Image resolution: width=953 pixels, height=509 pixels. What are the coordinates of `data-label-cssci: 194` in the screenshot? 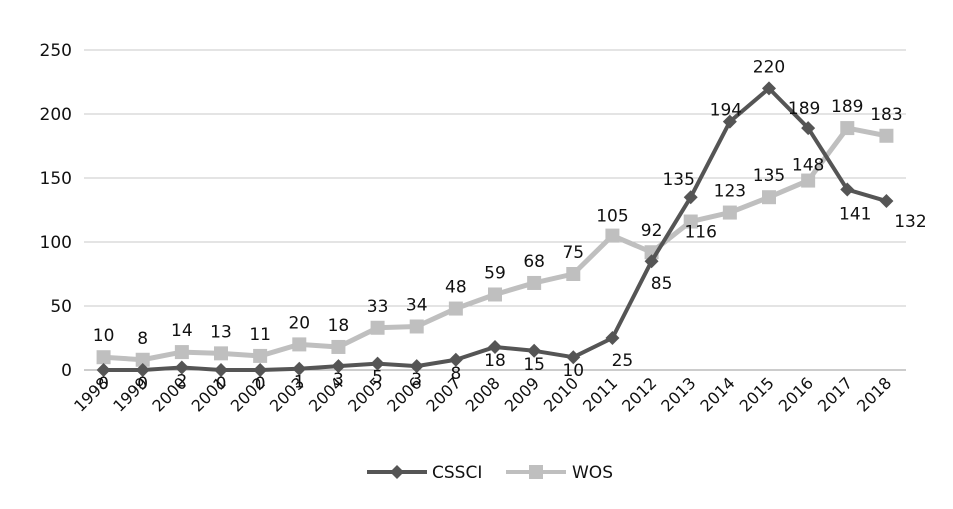 It's located at (726, 111).